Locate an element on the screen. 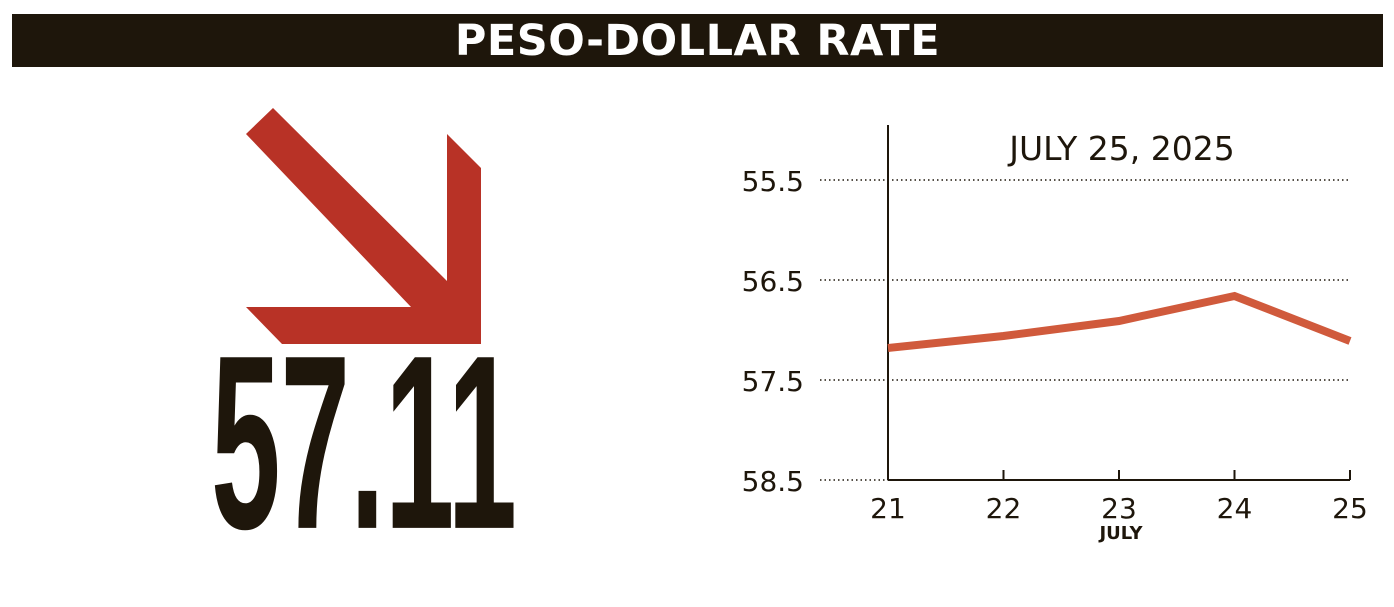  y-tick-label: 56.5 is located at coordinates (773, 281).